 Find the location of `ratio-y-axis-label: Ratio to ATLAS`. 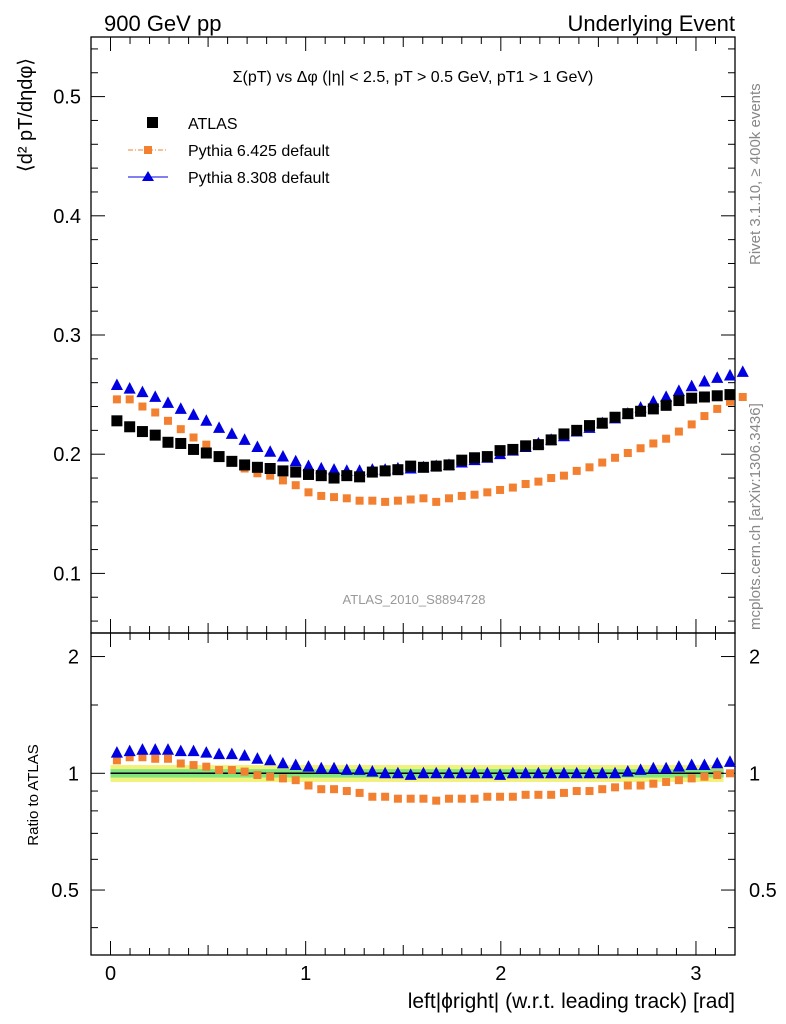

ratio-y-axis-label: Ratio to ATLAS is located at coordinates (33, 794).